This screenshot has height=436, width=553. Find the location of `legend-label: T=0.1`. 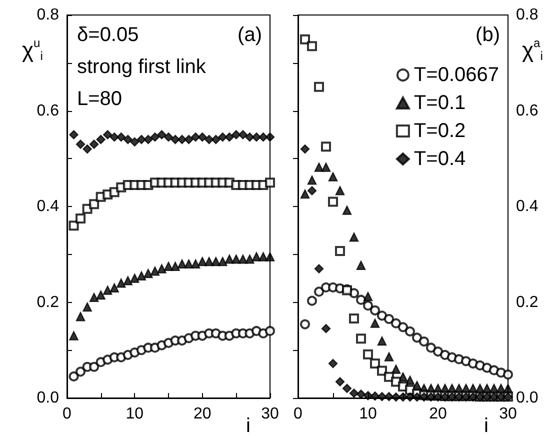

legend-label: T=0.1 is located at coordinates (440, 103).